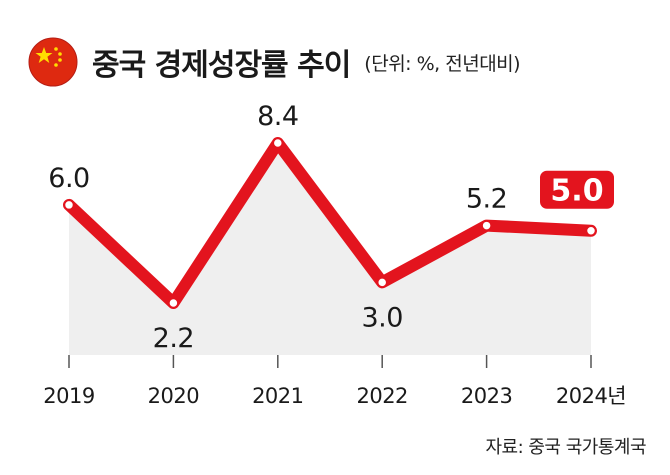  I want to click on x-tick-label: 2021, so click(277, 396).